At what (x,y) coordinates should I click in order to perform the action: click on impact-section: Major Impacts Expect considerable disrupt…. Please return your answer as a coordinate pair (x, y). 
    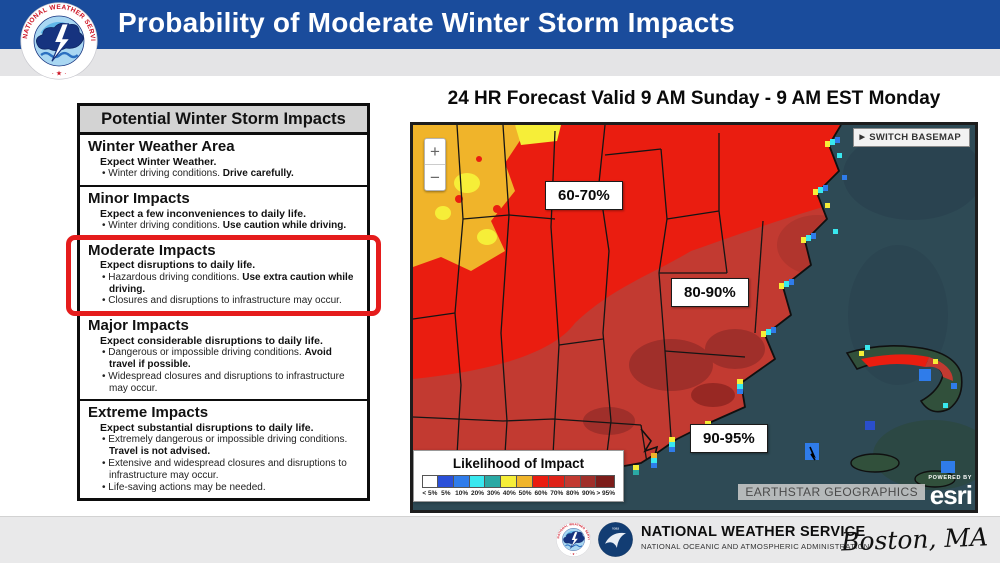
    Looking at the image, I should click on (223, 355).